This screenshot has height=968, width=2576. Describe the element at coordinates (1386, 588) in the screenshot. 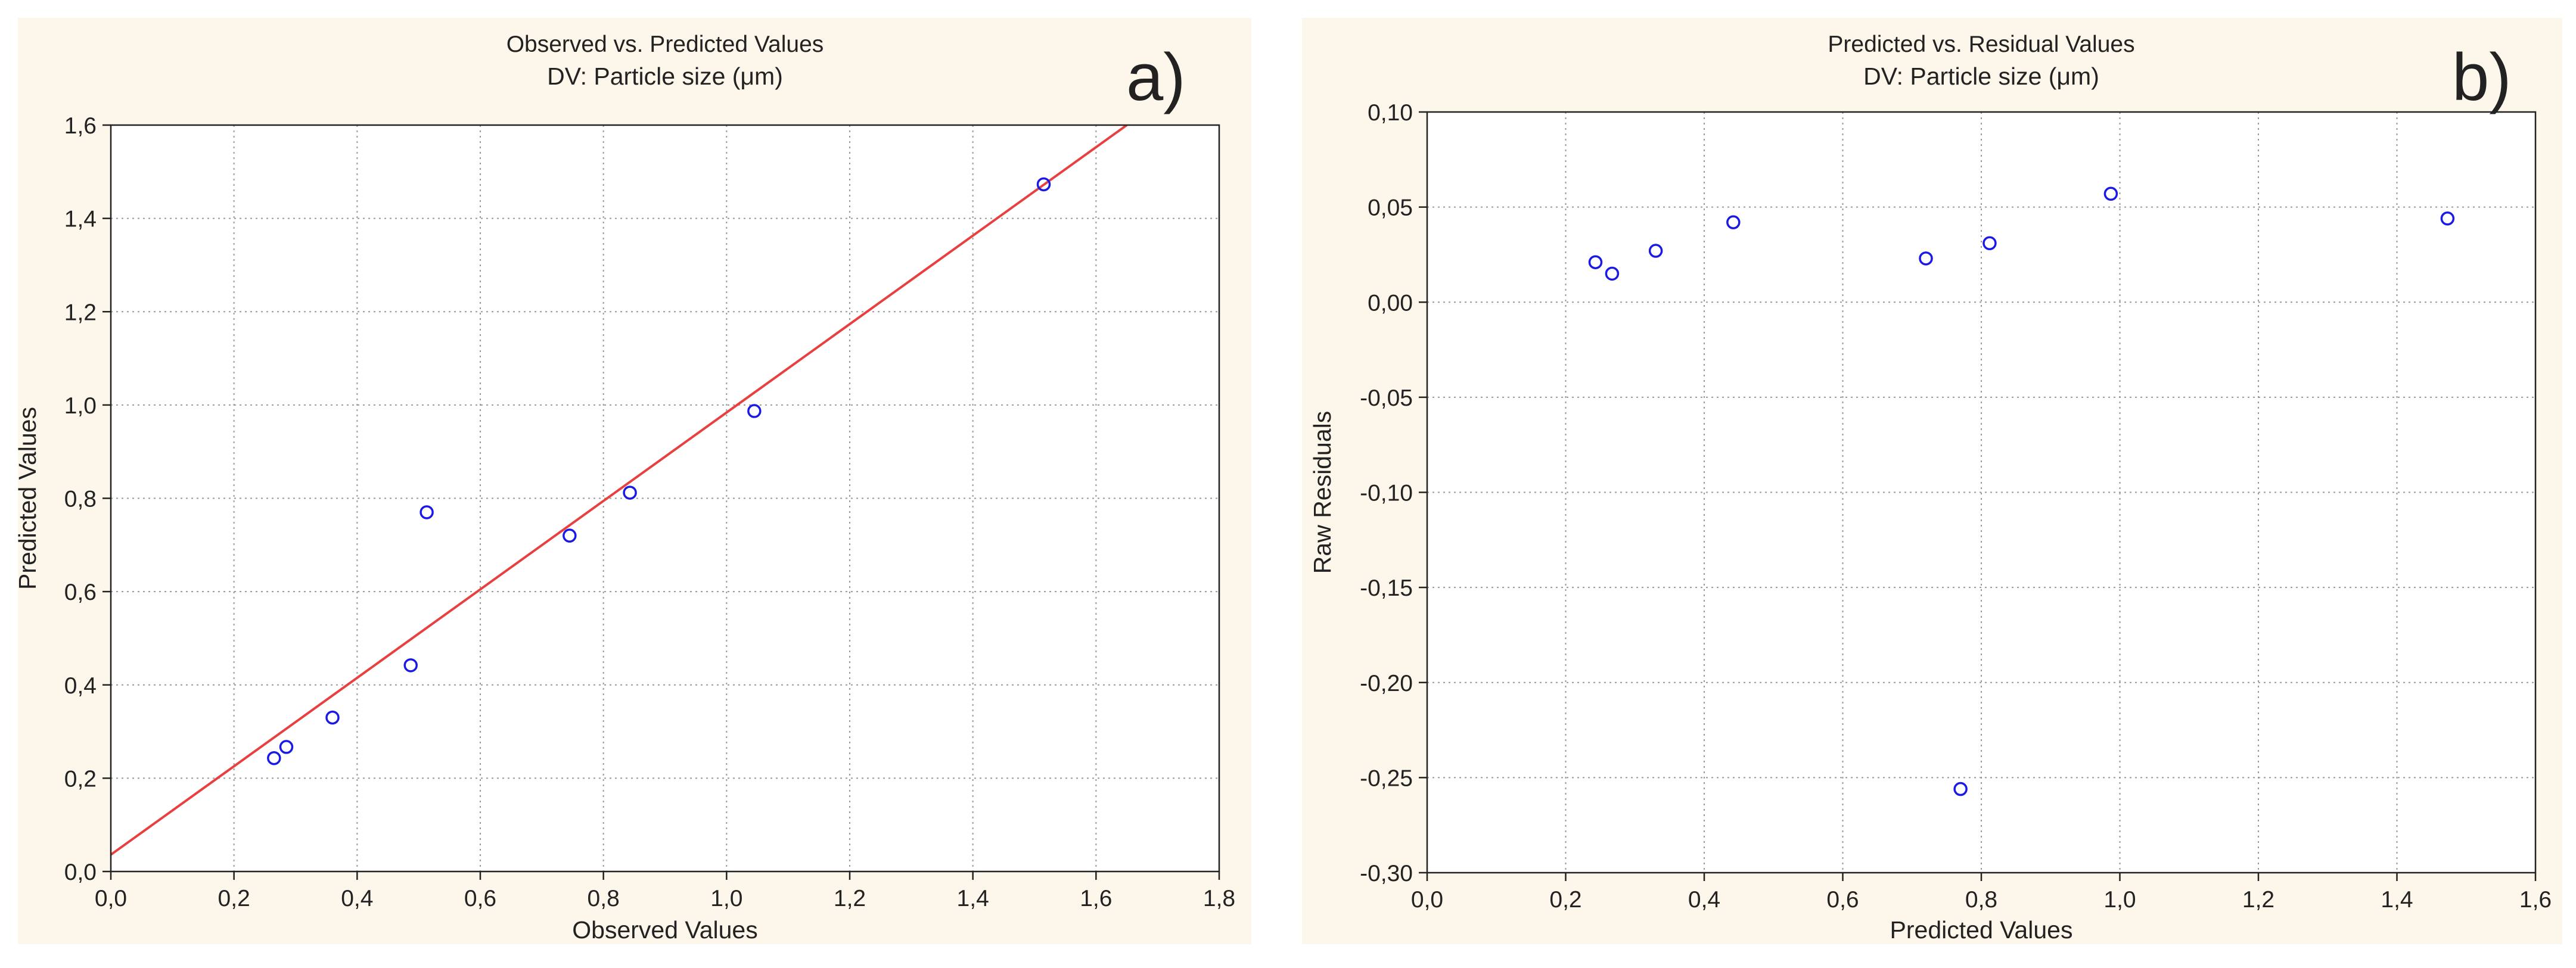

I see `y-tick-label: -0,15` at that location.